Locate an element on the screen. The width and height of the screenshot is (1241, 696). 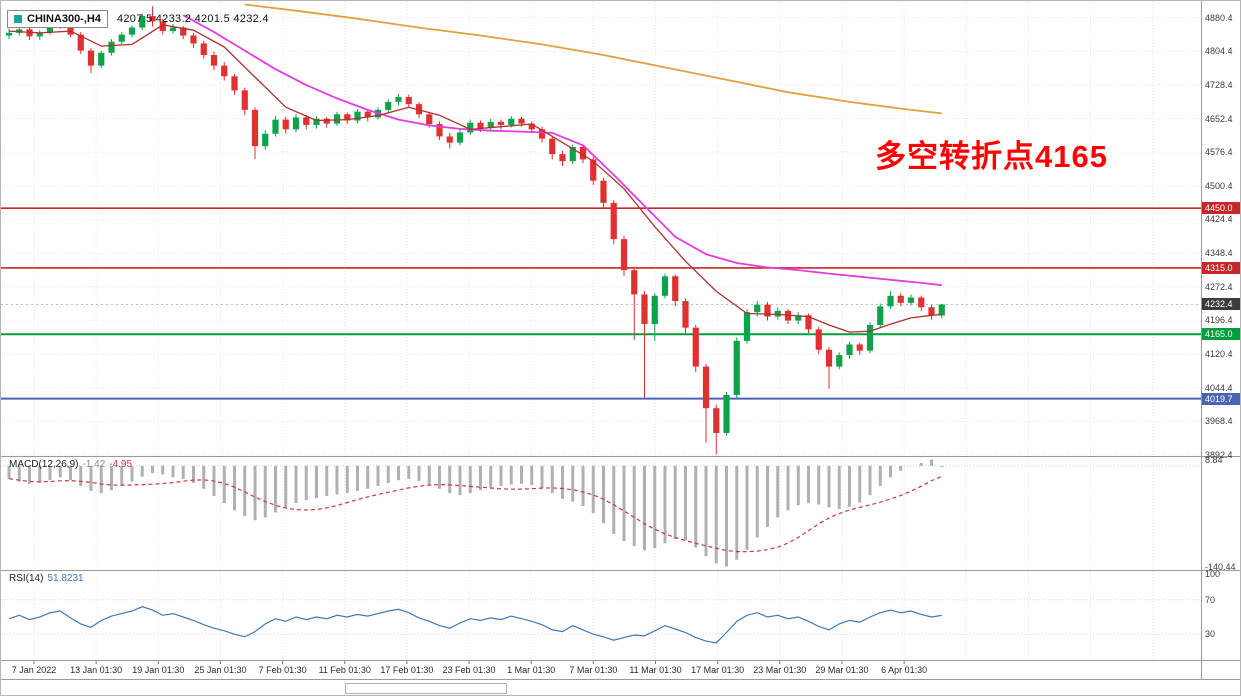
rsi-value: 51.8231 is located at coordinates (65, 578).